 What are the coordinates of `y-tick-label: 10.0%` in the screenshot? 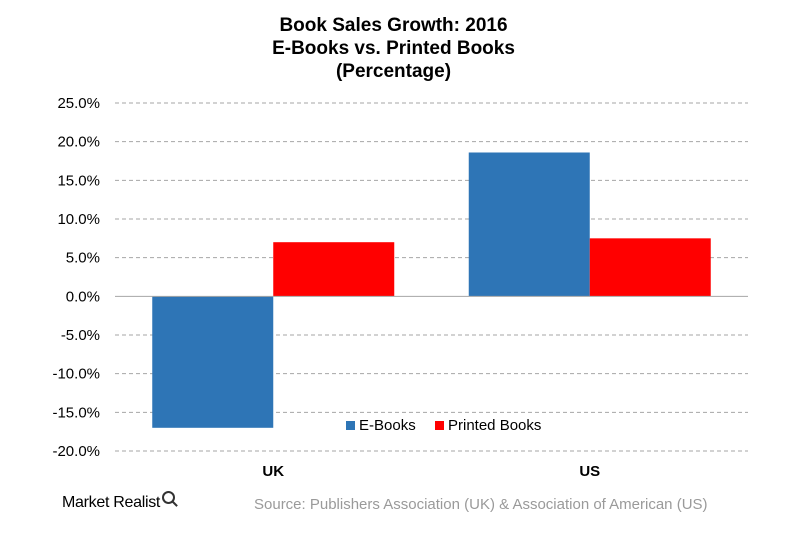 It's located at (78, 219).